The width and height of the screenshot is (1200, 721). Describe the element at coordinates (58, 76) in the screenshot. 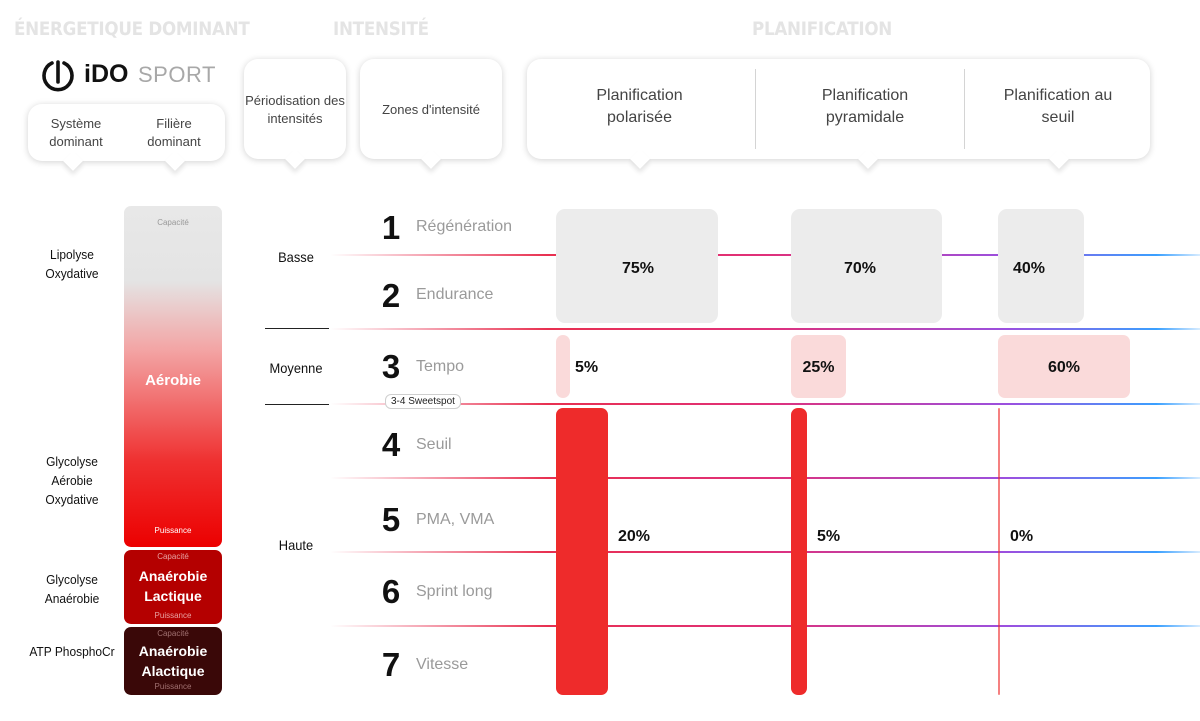

I see `ido-logo-icon` at that location.